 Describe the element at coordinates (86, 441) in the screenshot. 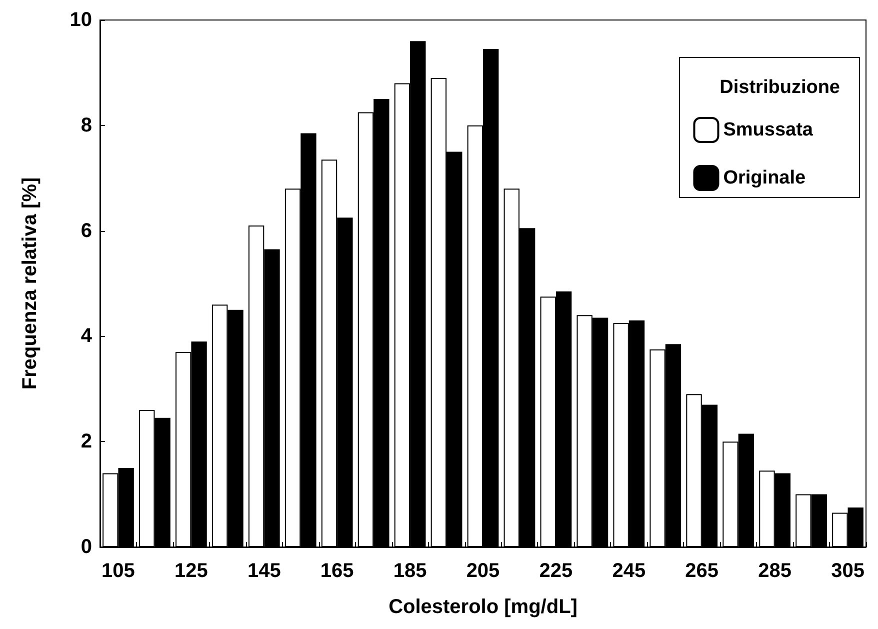

I see `y-tick-label: 2` at that location.